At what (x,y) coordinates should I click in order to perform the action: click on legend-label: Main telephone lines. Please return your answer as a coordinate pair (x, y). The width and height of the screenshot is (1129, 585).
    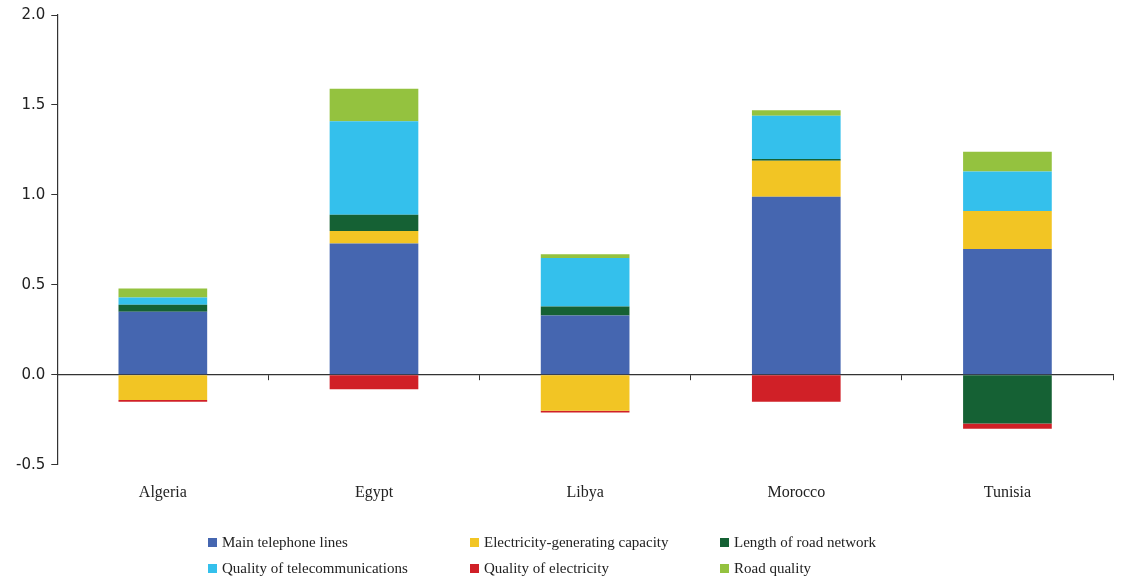
    Looking at the image, I should click on (285, 542).